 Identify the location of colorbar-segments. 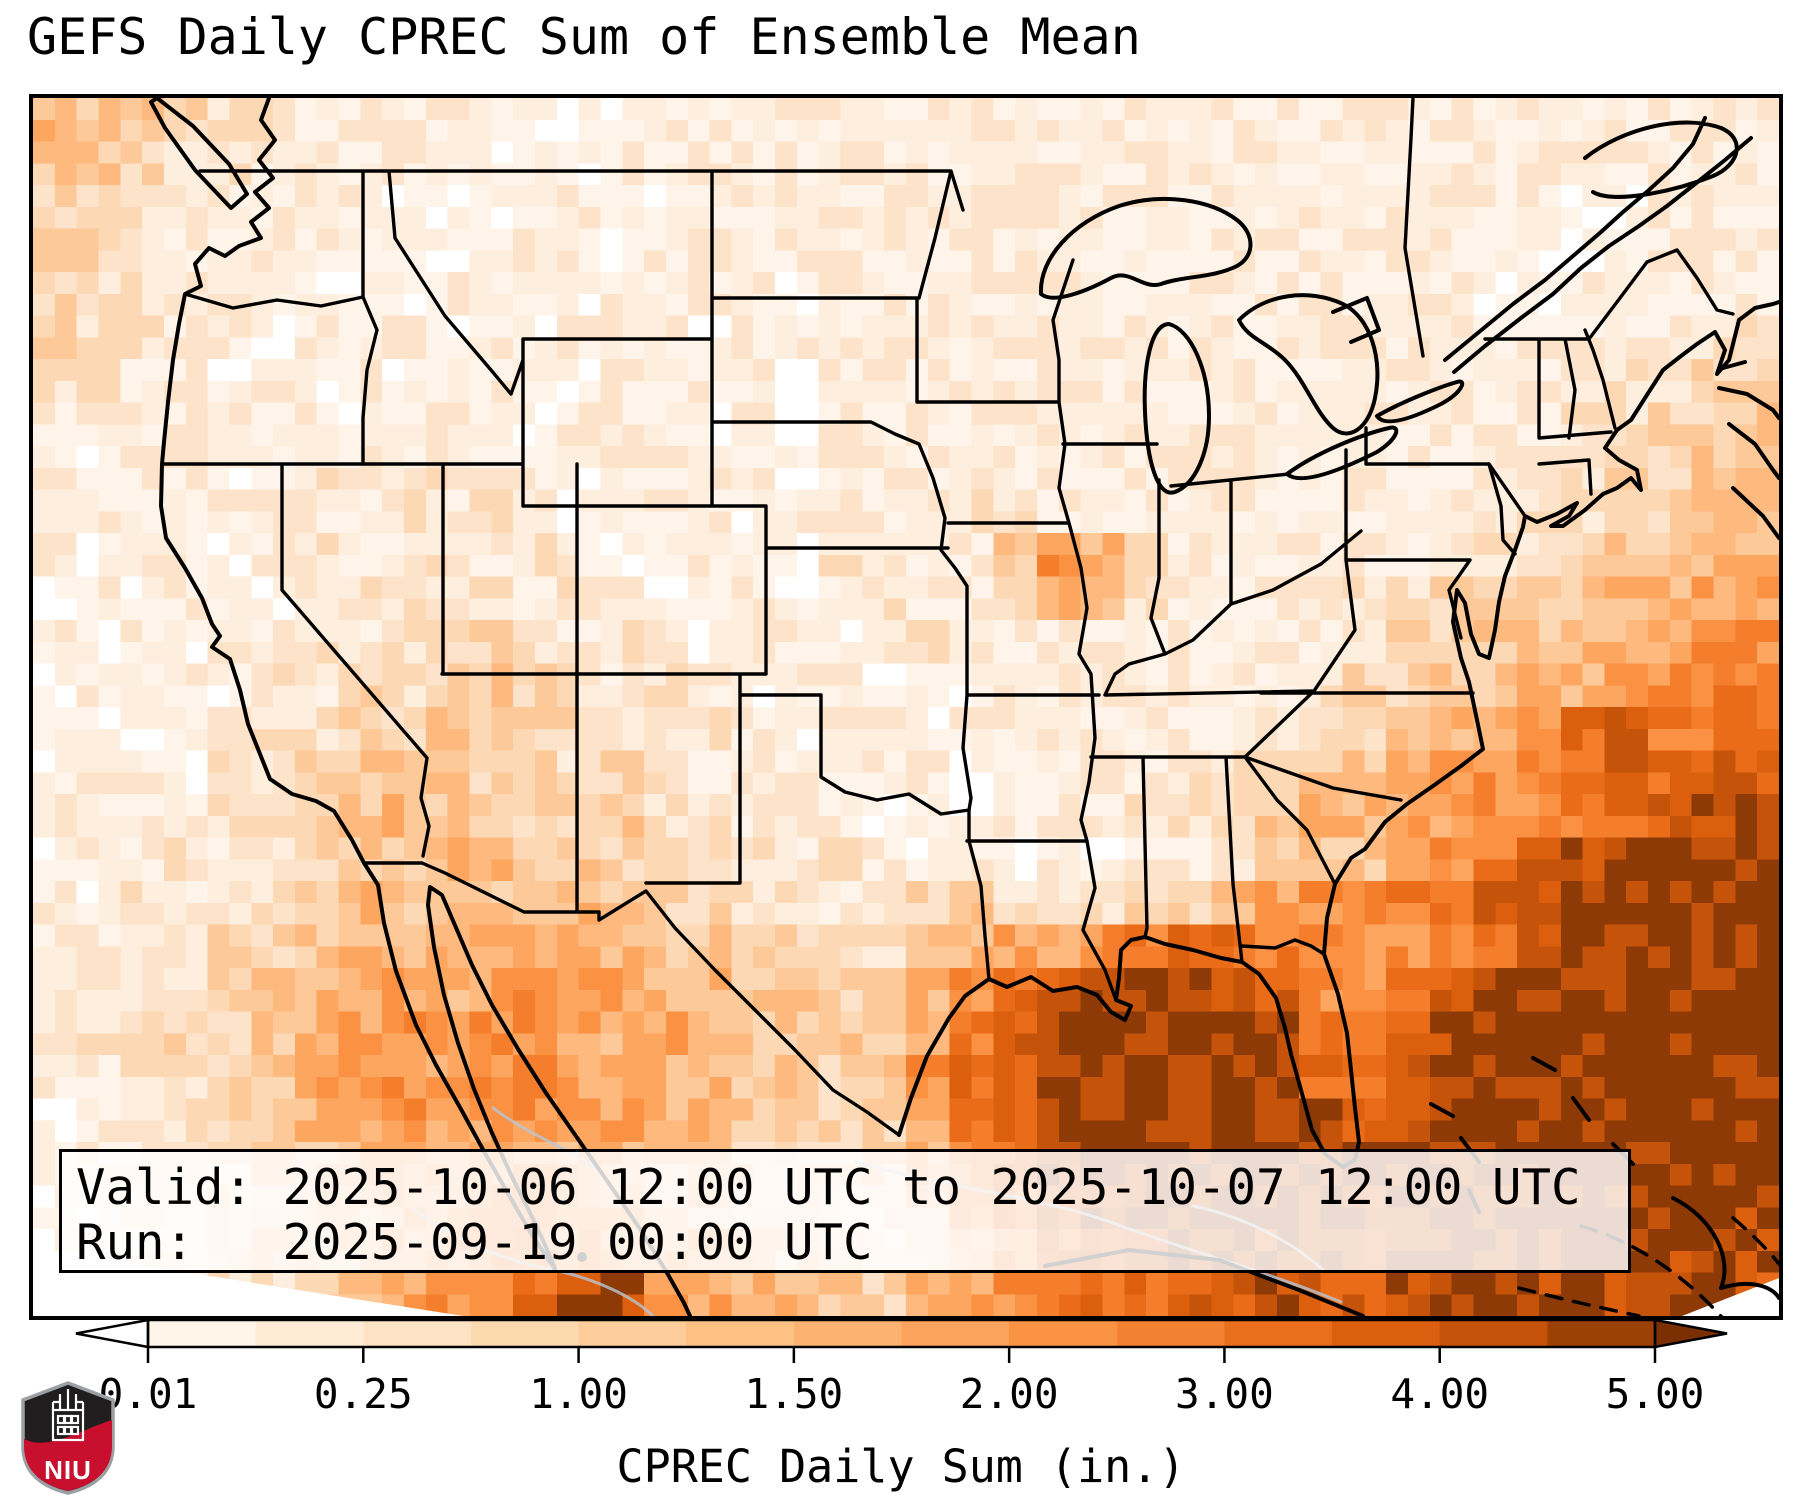
(902, 1333).